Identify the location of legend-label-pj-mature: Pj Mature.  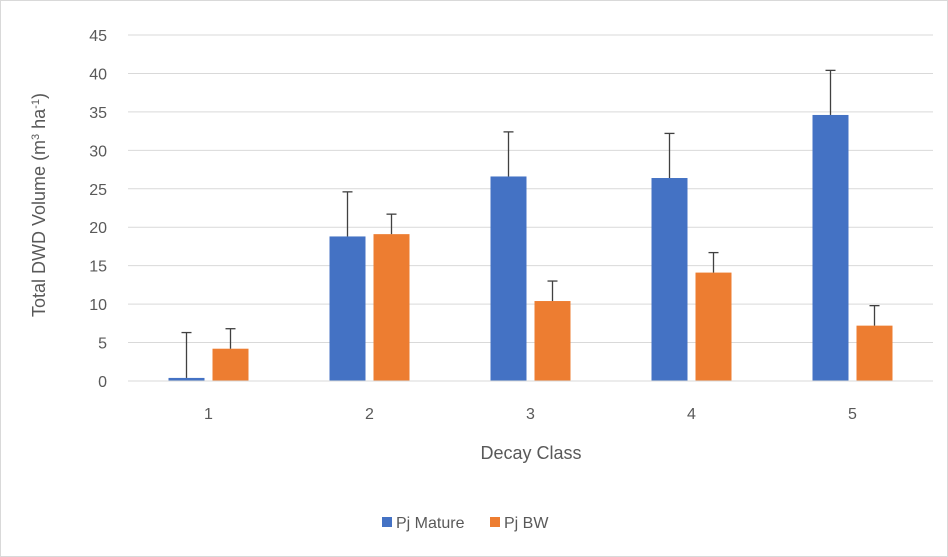
(430, 523).